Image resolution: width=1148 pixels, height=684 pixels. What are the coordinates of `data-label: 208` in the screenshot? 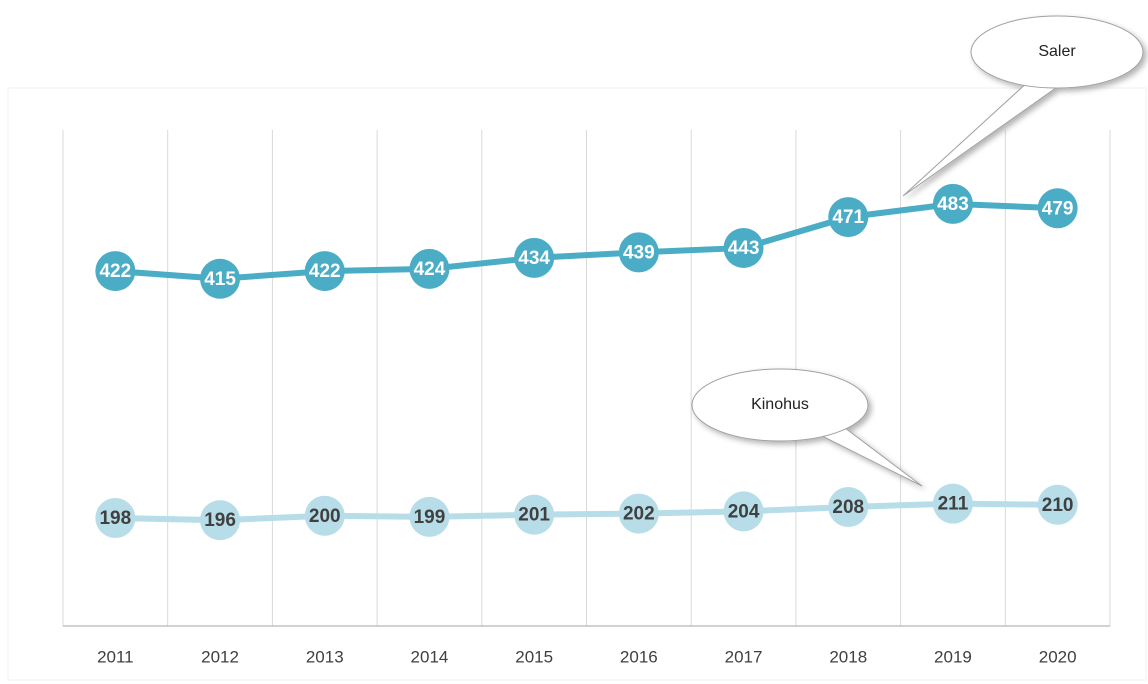 It's located at (848, 507).